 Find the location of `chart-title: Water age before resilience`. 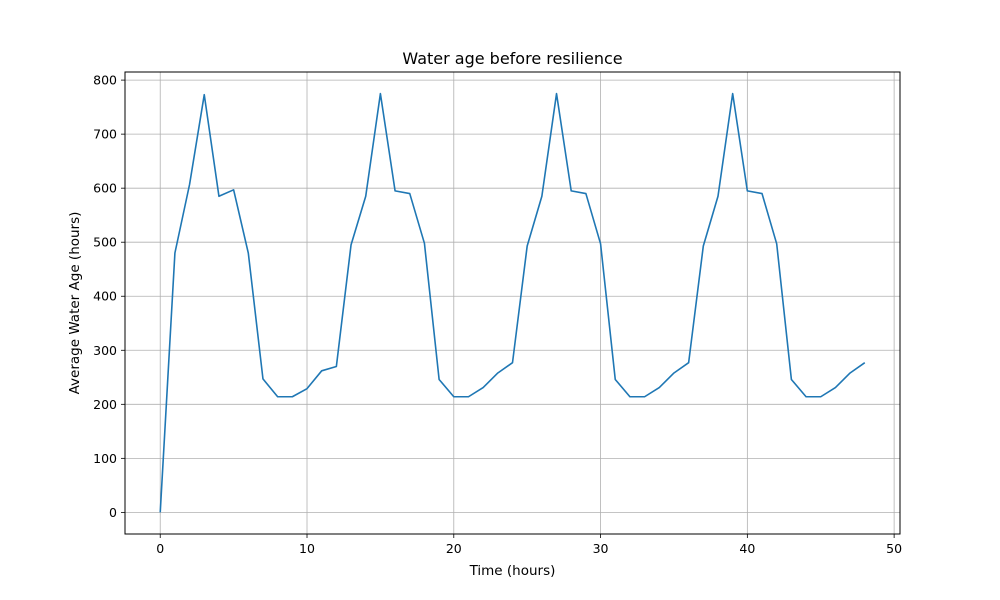

chart-title: Water age before resilience is located at coordinates (512, 58).